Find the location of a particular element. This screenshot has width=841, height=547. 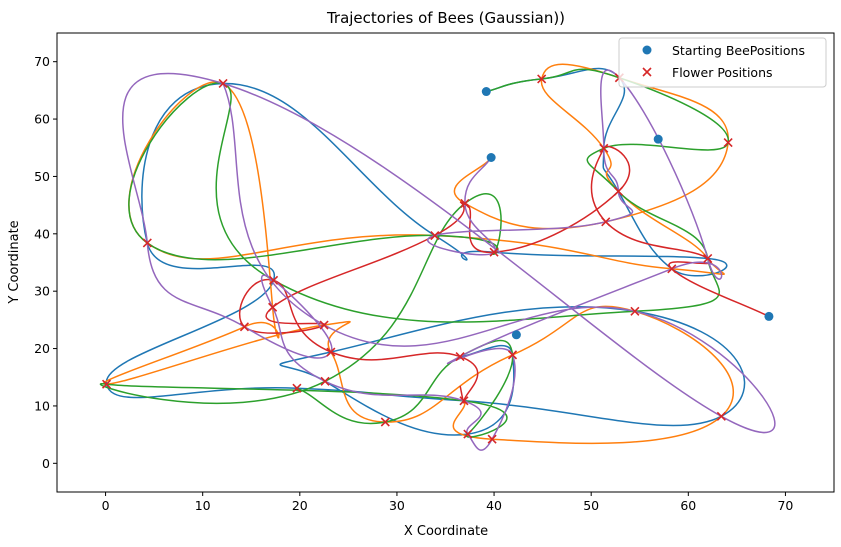

x-tick-label-70: 70 is located at coordinates (785, 505).